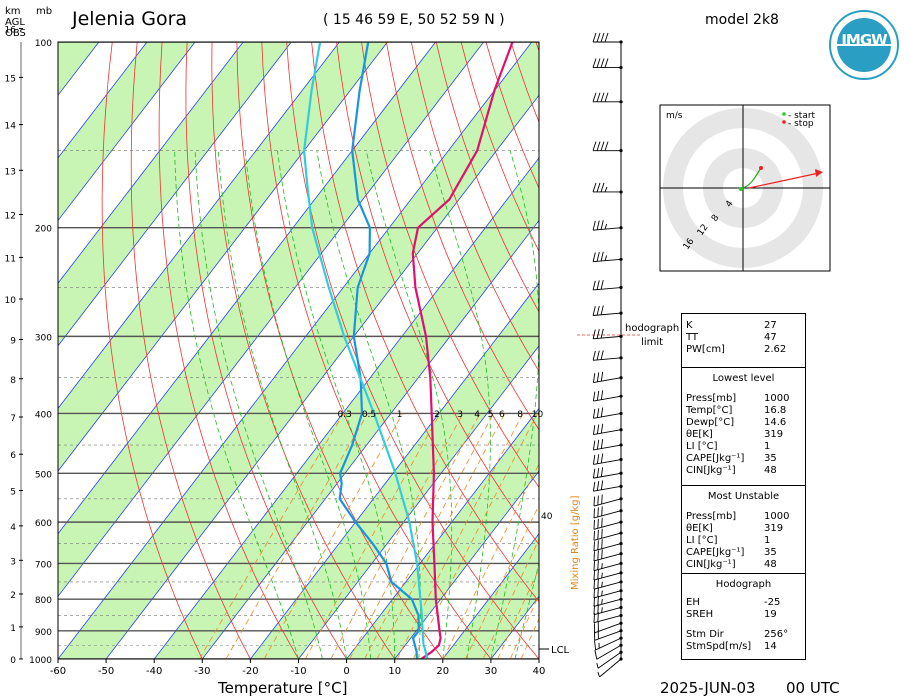 This screenshot has height=700, width=910. I want to click on mixing-ratio-tick-label: 40, so click(547, 517).